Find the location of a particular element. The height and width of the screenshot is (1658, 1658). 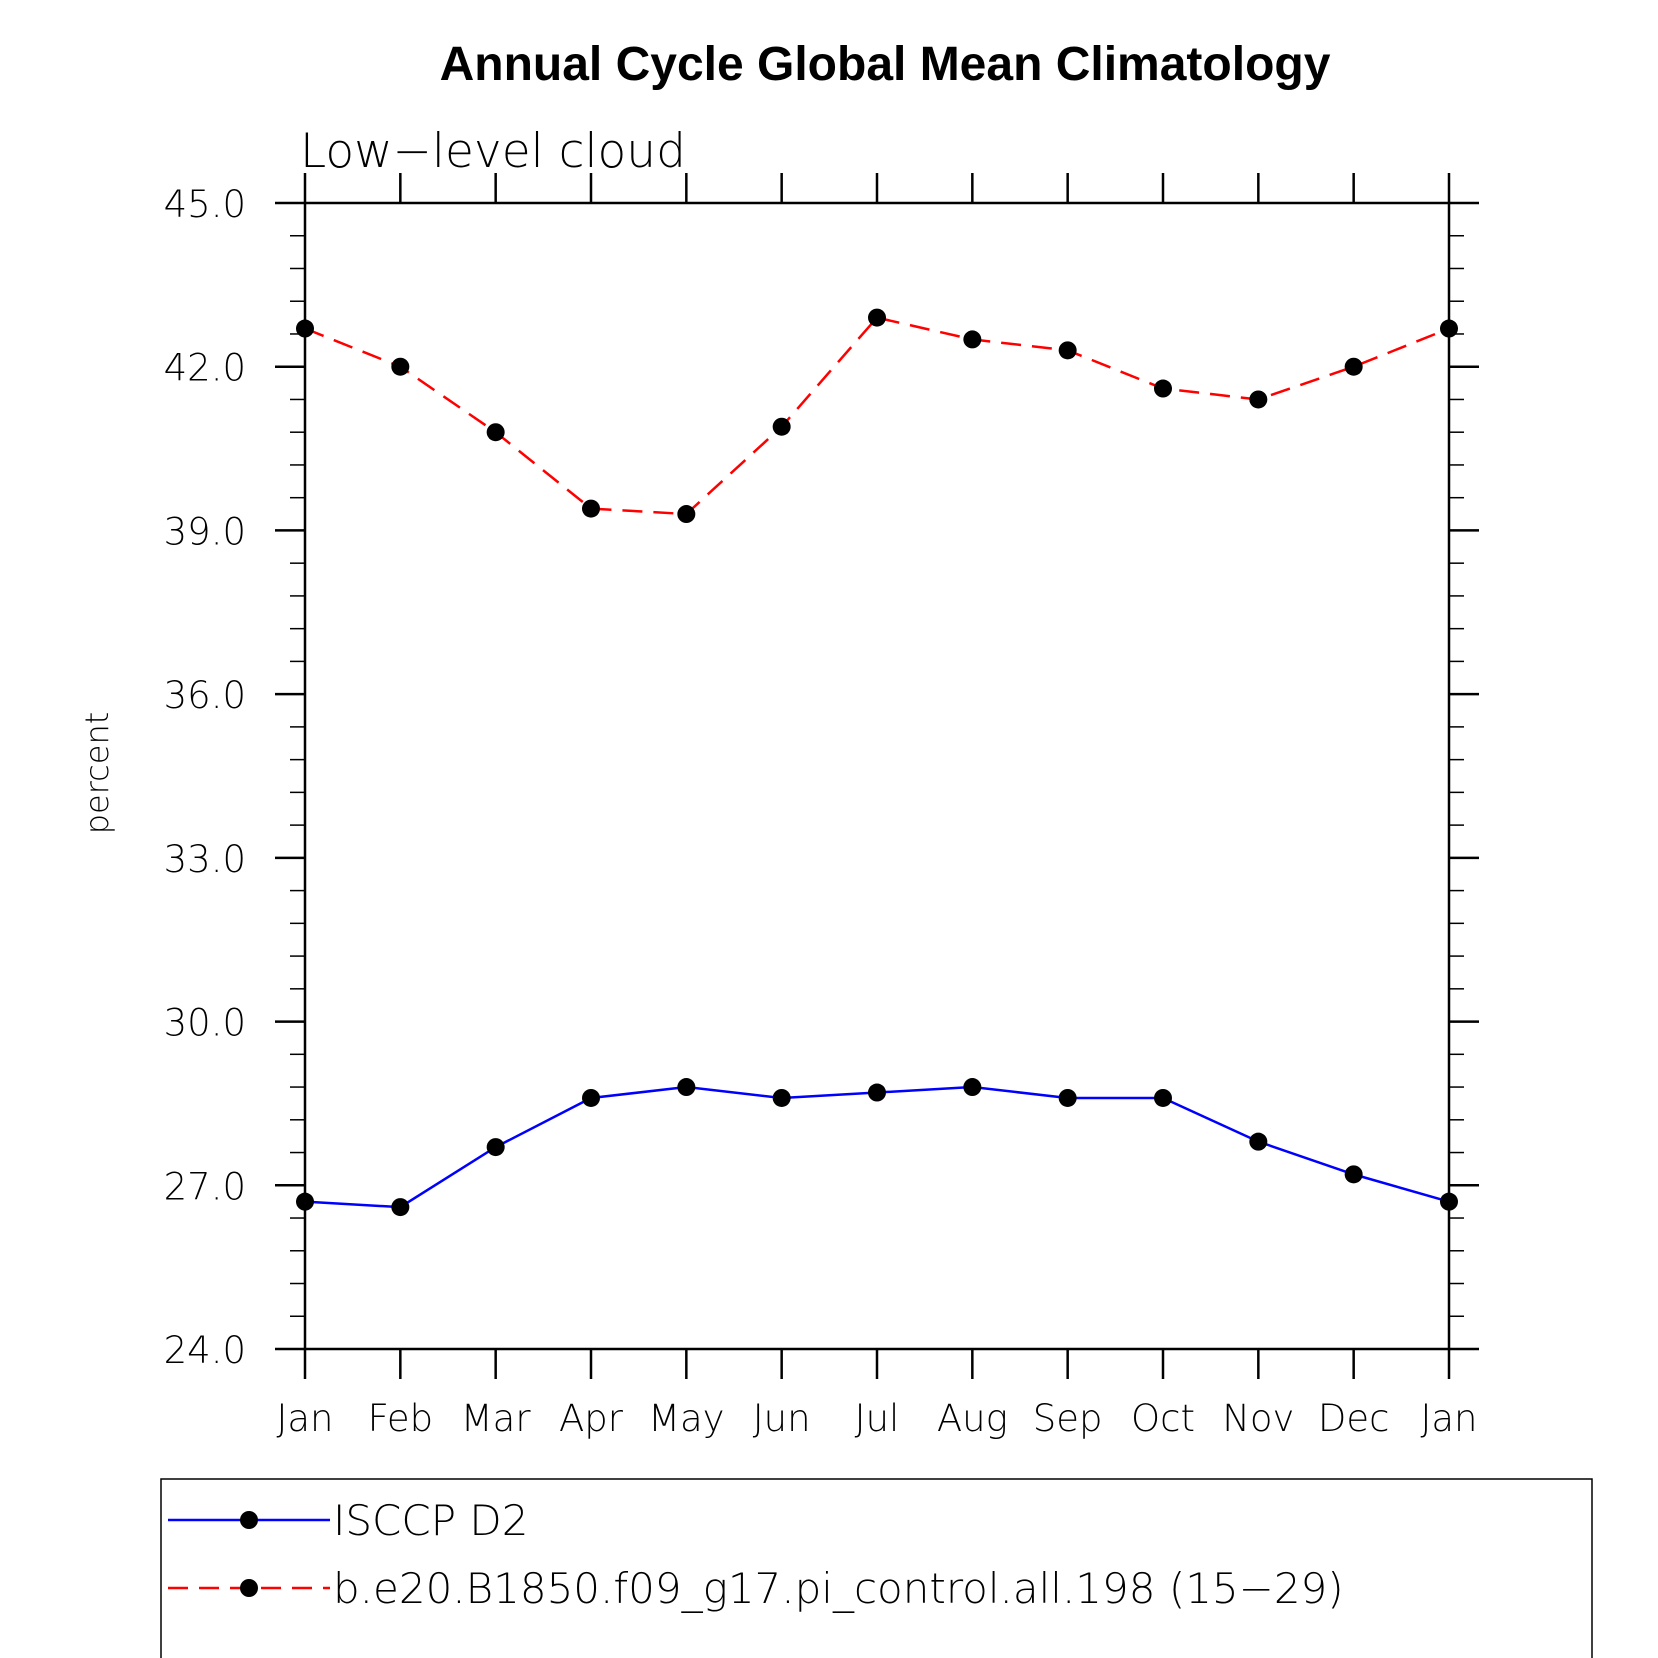

x-tick-label: Mar is located at coordinates (496, 1418).